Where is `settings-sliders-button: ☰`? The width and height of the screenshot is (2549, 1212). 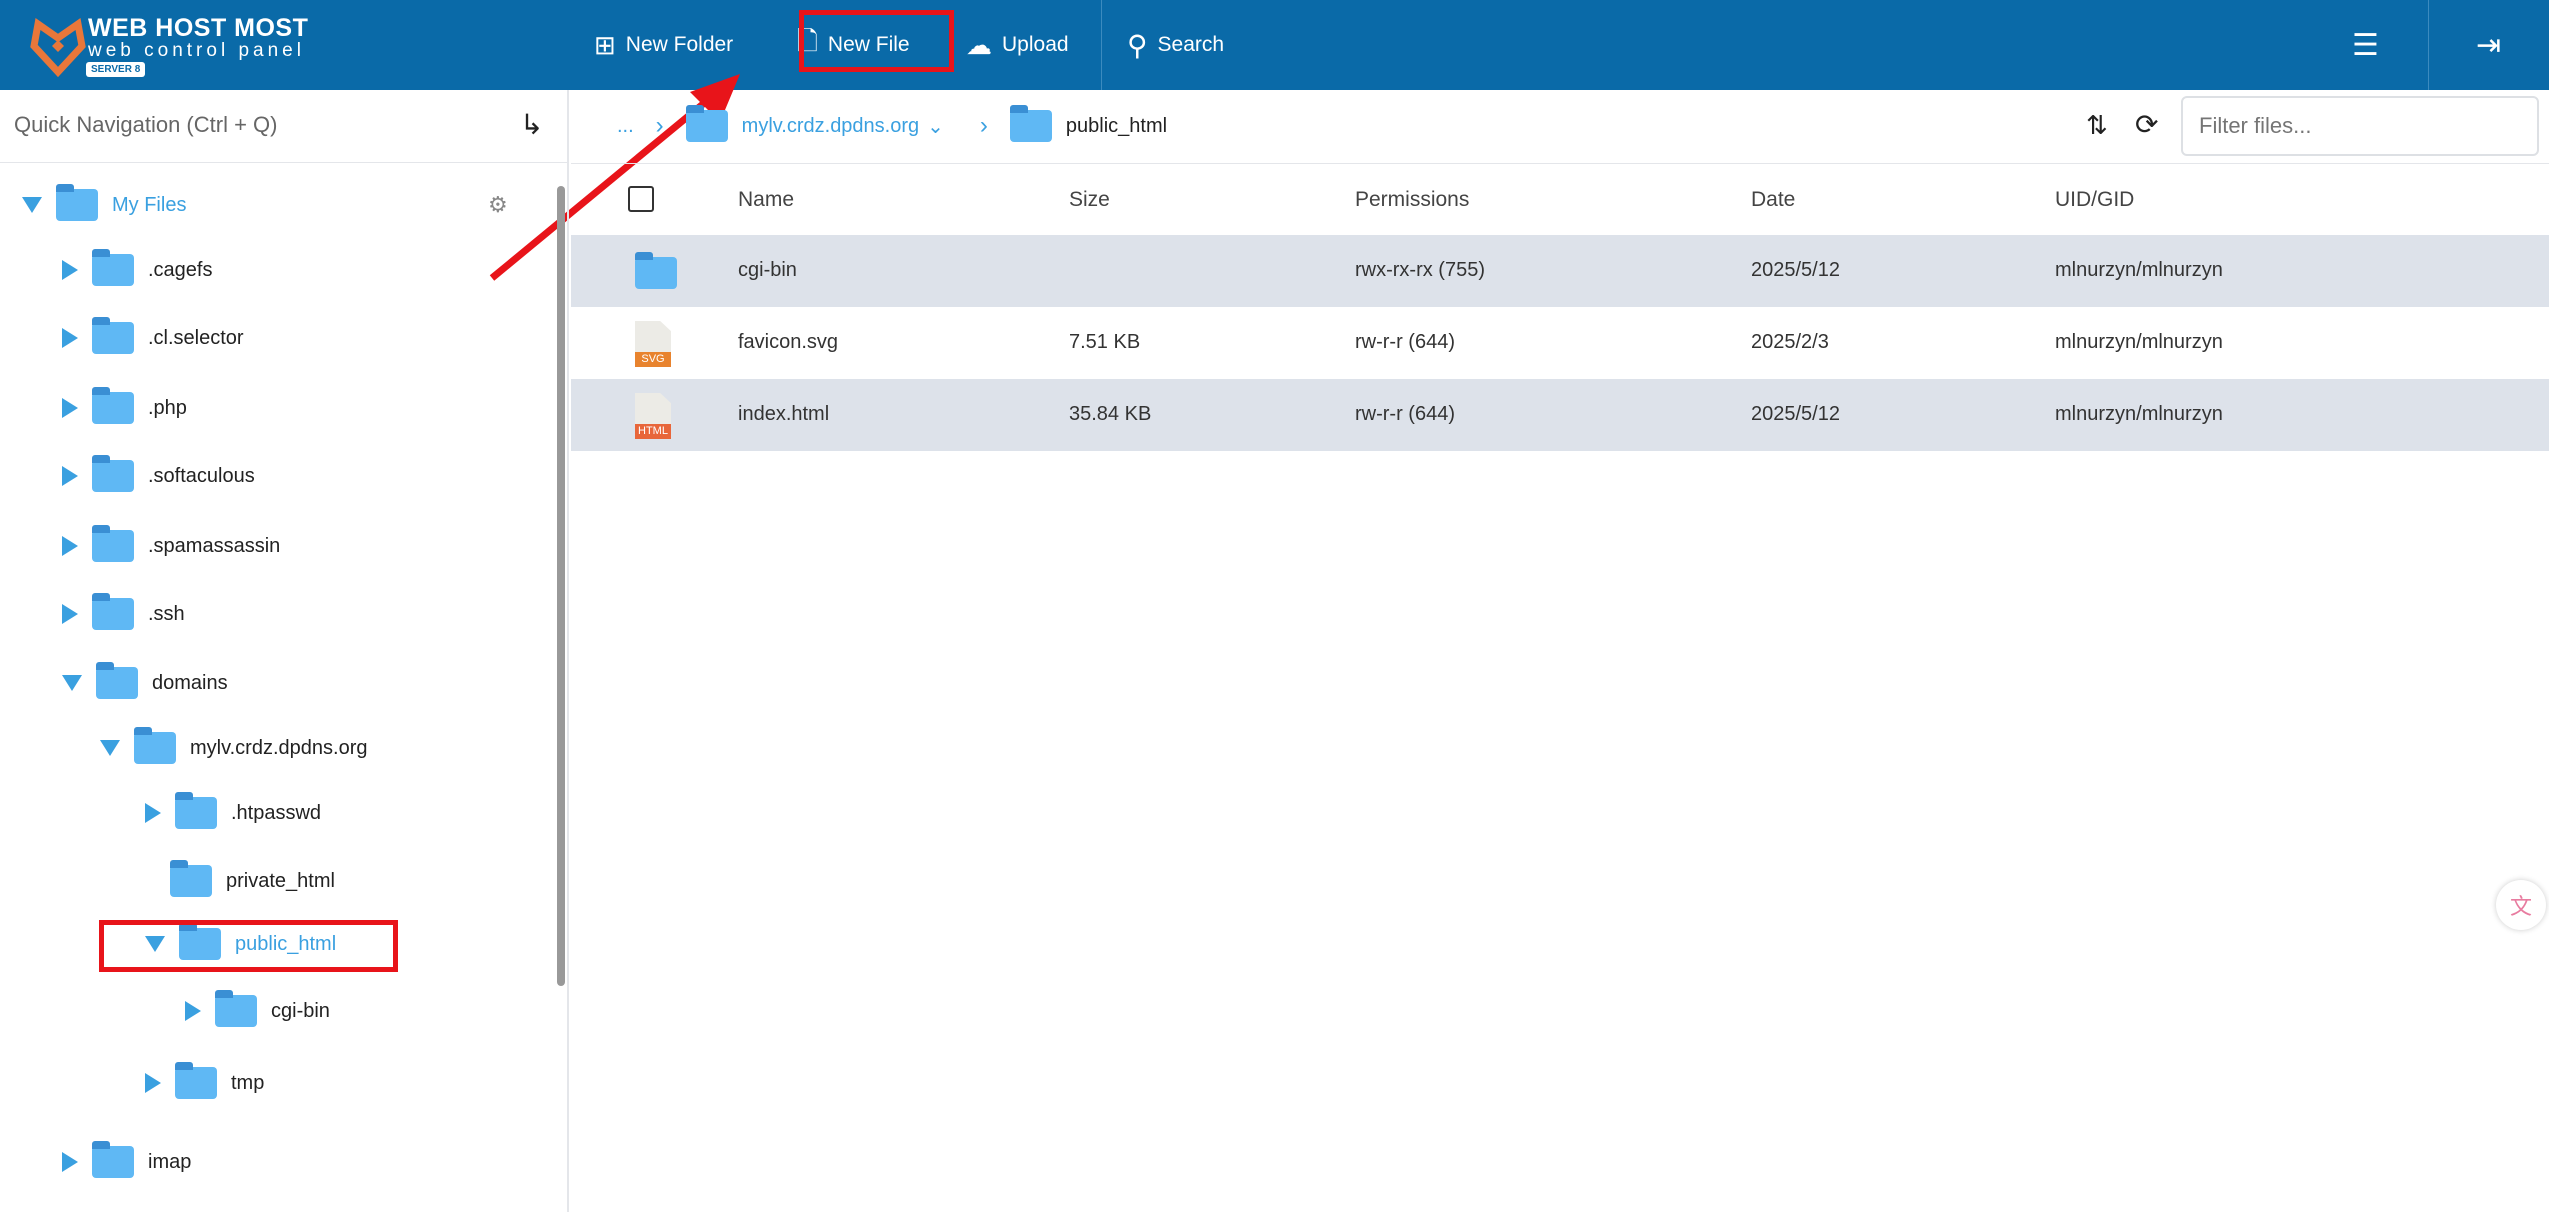
settings-sliders-button: ☰ is located at coordinates (2365, 45).